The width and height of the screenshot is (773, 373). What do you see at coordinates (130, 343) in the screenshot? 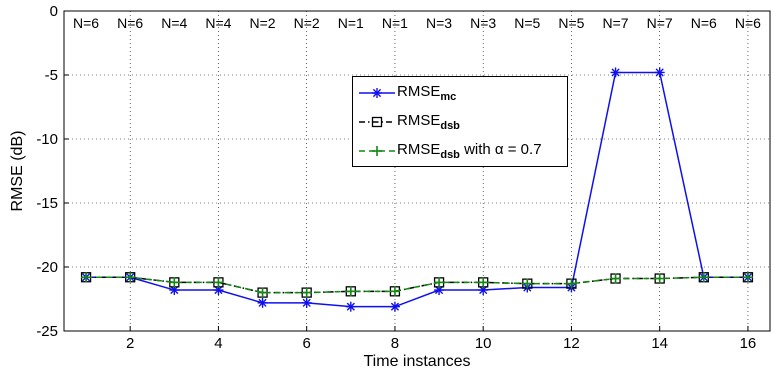
I see `x-tick-label: 2` at bounding box center [130, 343].